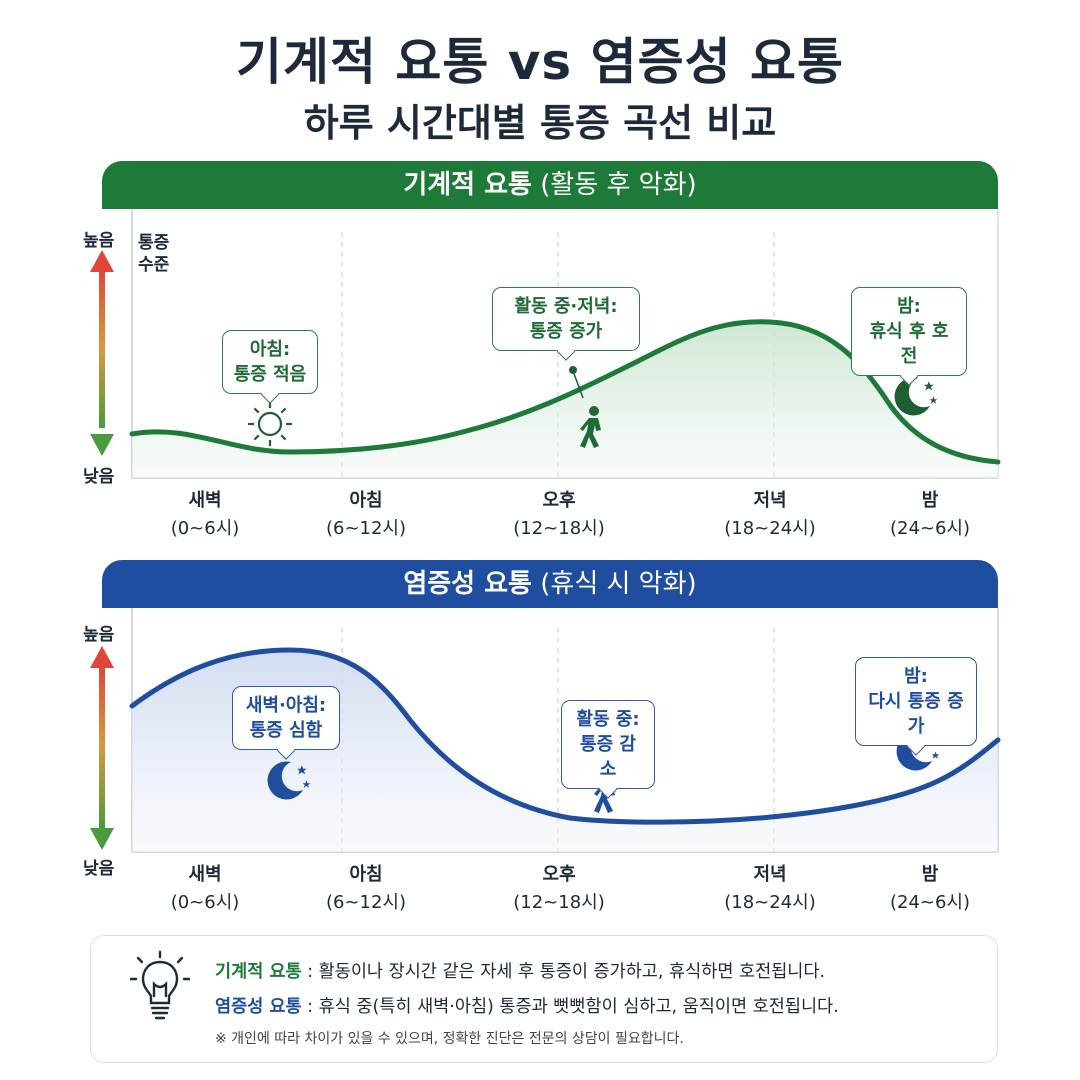 This screenshot has height=1080, width=1080. What do you see at coordinates (467, 584) in the screenshot?
I see `inflammatory-banner-title: 염증성 요통` at bounding box center [467, 584].